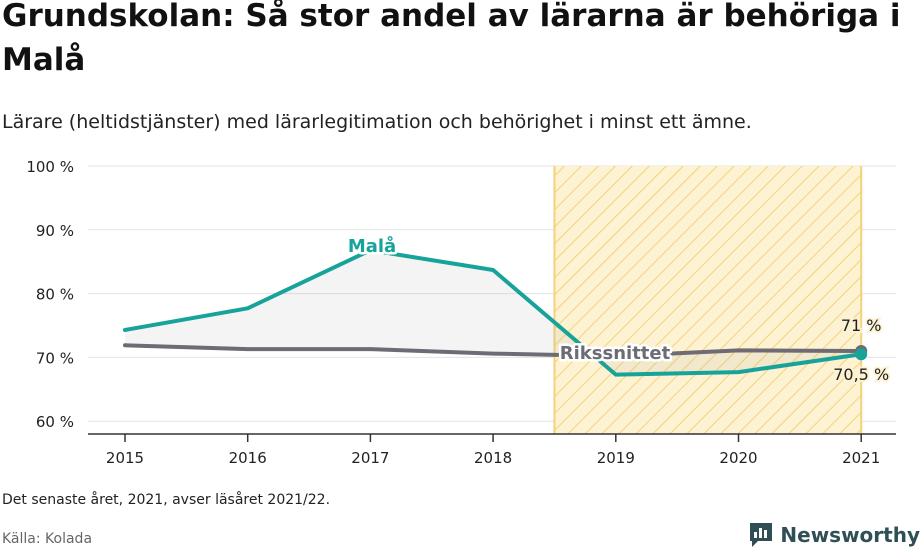  I want to click on source-note: Källa: Kolada, so click(47, 539).